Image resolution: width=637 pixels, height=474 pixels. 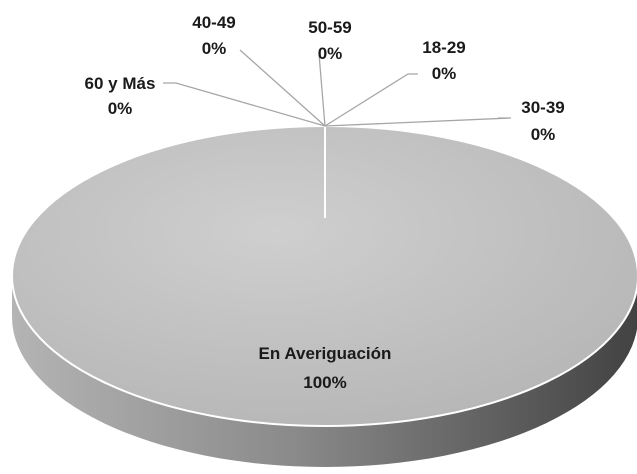 I want to click on slice-label-40-49-name: 40-49, so click(x=213, y=22).